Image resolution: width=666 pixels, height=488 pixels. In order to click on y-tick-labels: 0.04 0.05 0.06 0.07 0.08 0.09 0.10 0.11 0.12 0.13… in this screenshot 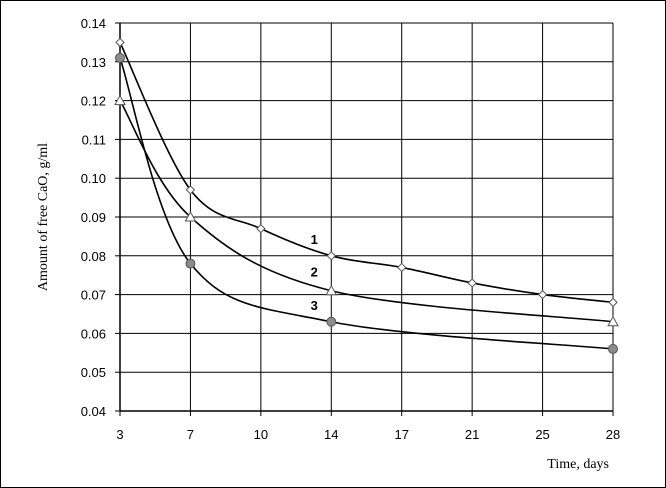, I will do `click(93, 217)`.